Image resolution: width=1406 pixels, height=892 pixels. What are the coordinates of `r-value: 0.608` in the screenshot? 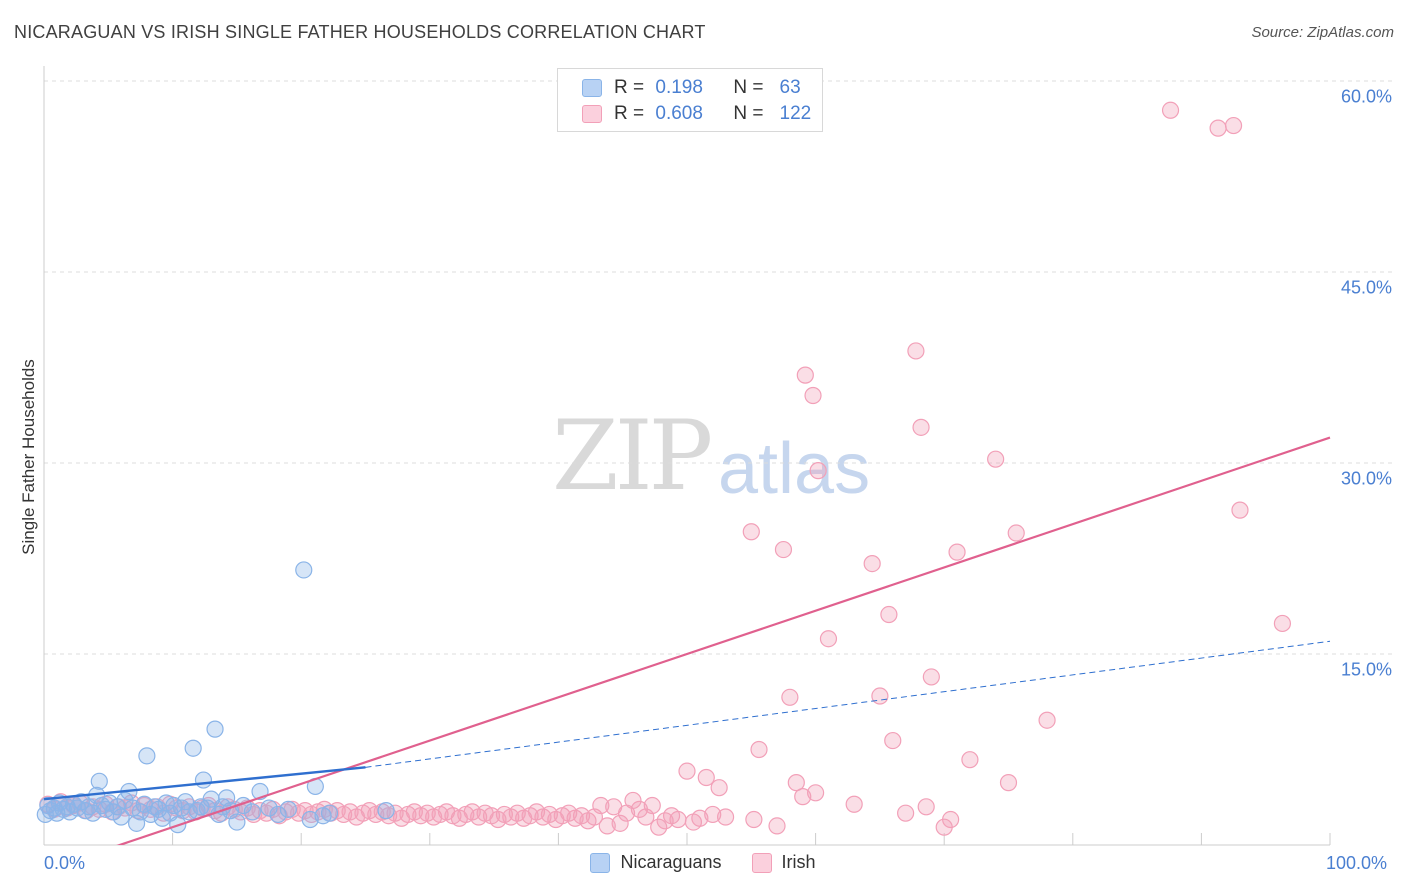 It's located at (679, 113).